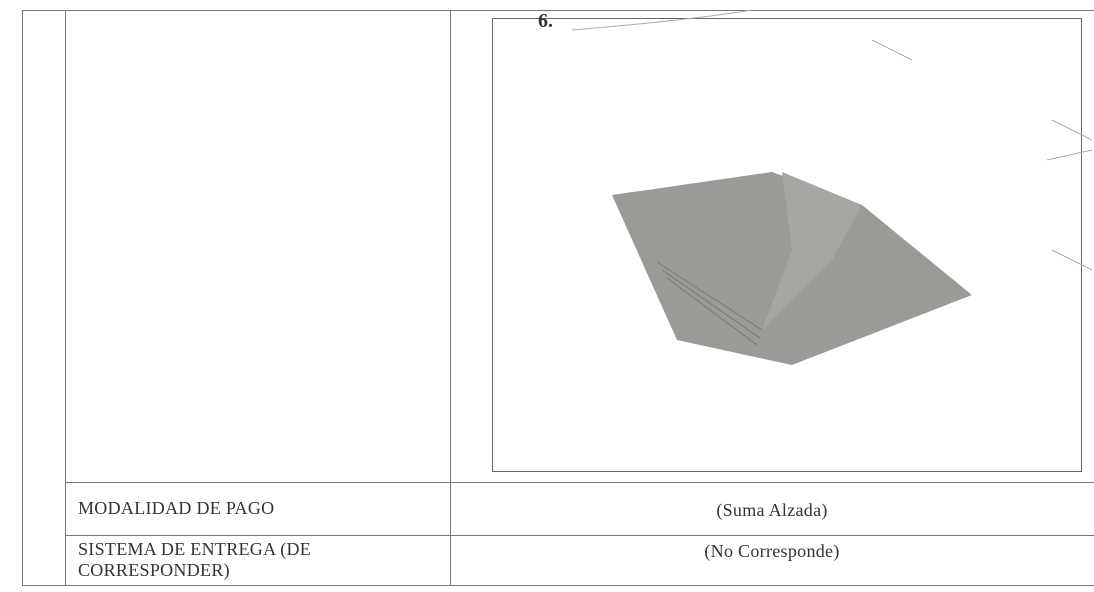  I want to click on blanket-fold, so click(812, 251).